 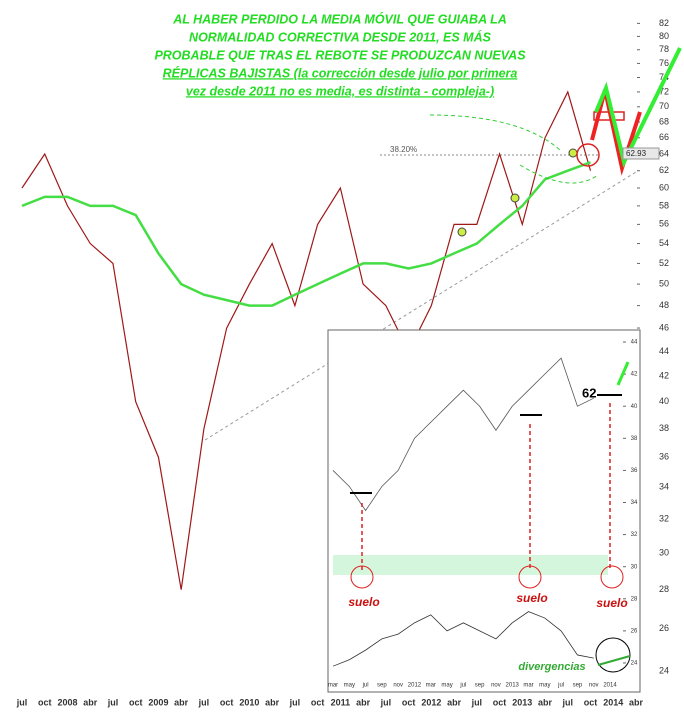 What do you see at coordinates (664, 519) in the screenshot?
I see `y-tick-label: 32` at bounding box center [664, 519].